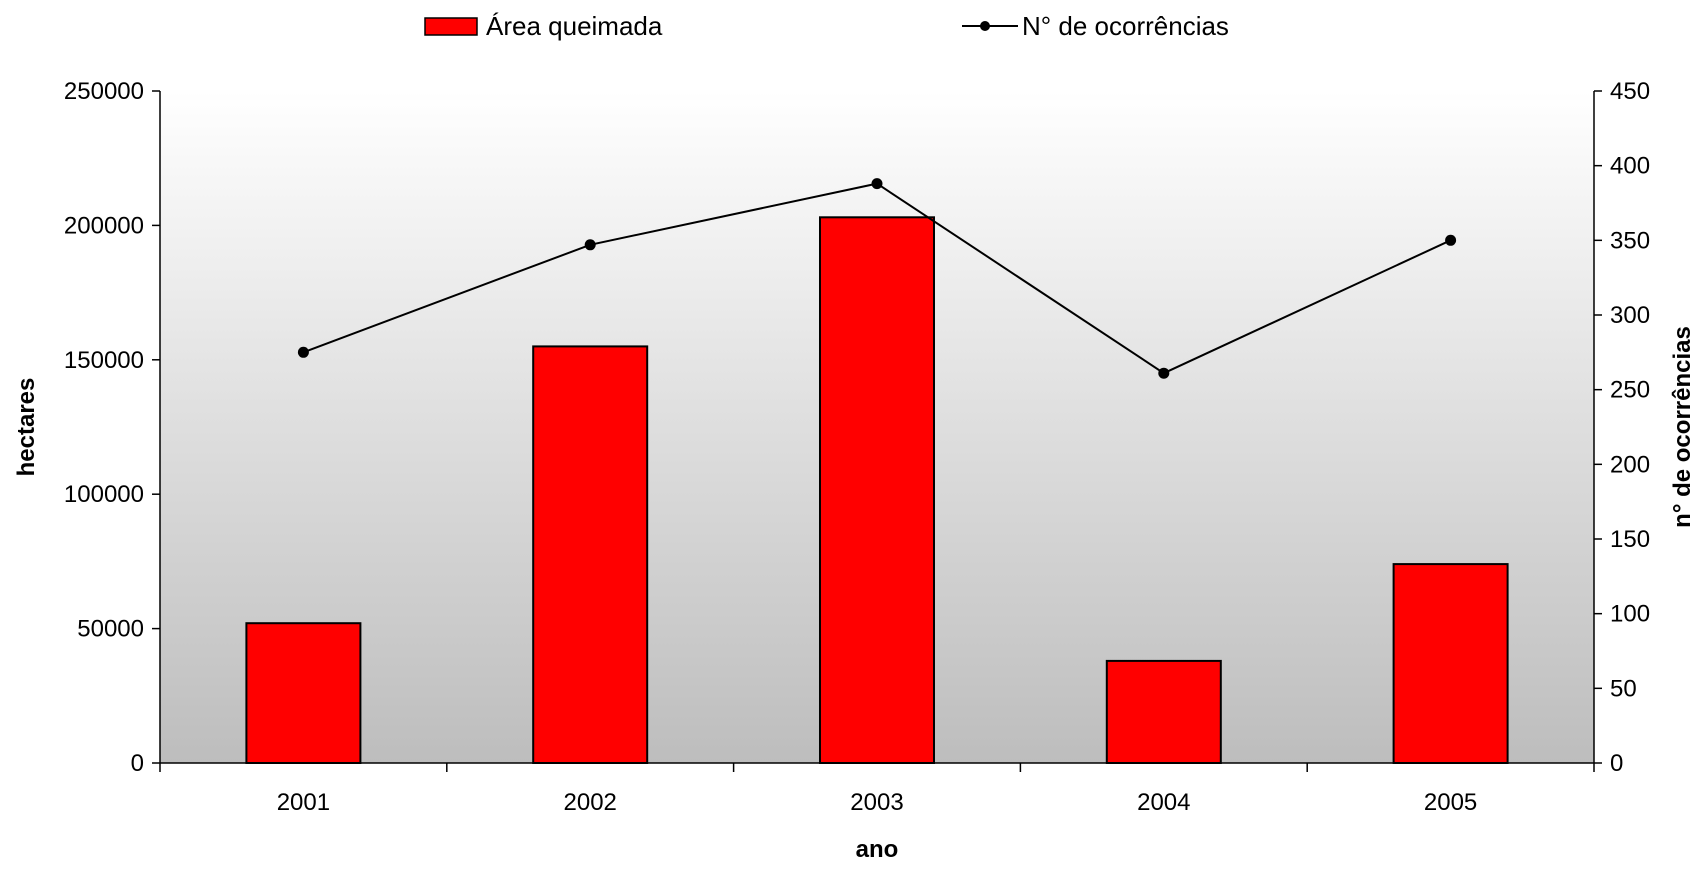 This screenshot has width=1701, height=869. What do you see at coordinates (590, 554) in the screenshot?
I see `bar-2002` at bounding box center [590, 554].